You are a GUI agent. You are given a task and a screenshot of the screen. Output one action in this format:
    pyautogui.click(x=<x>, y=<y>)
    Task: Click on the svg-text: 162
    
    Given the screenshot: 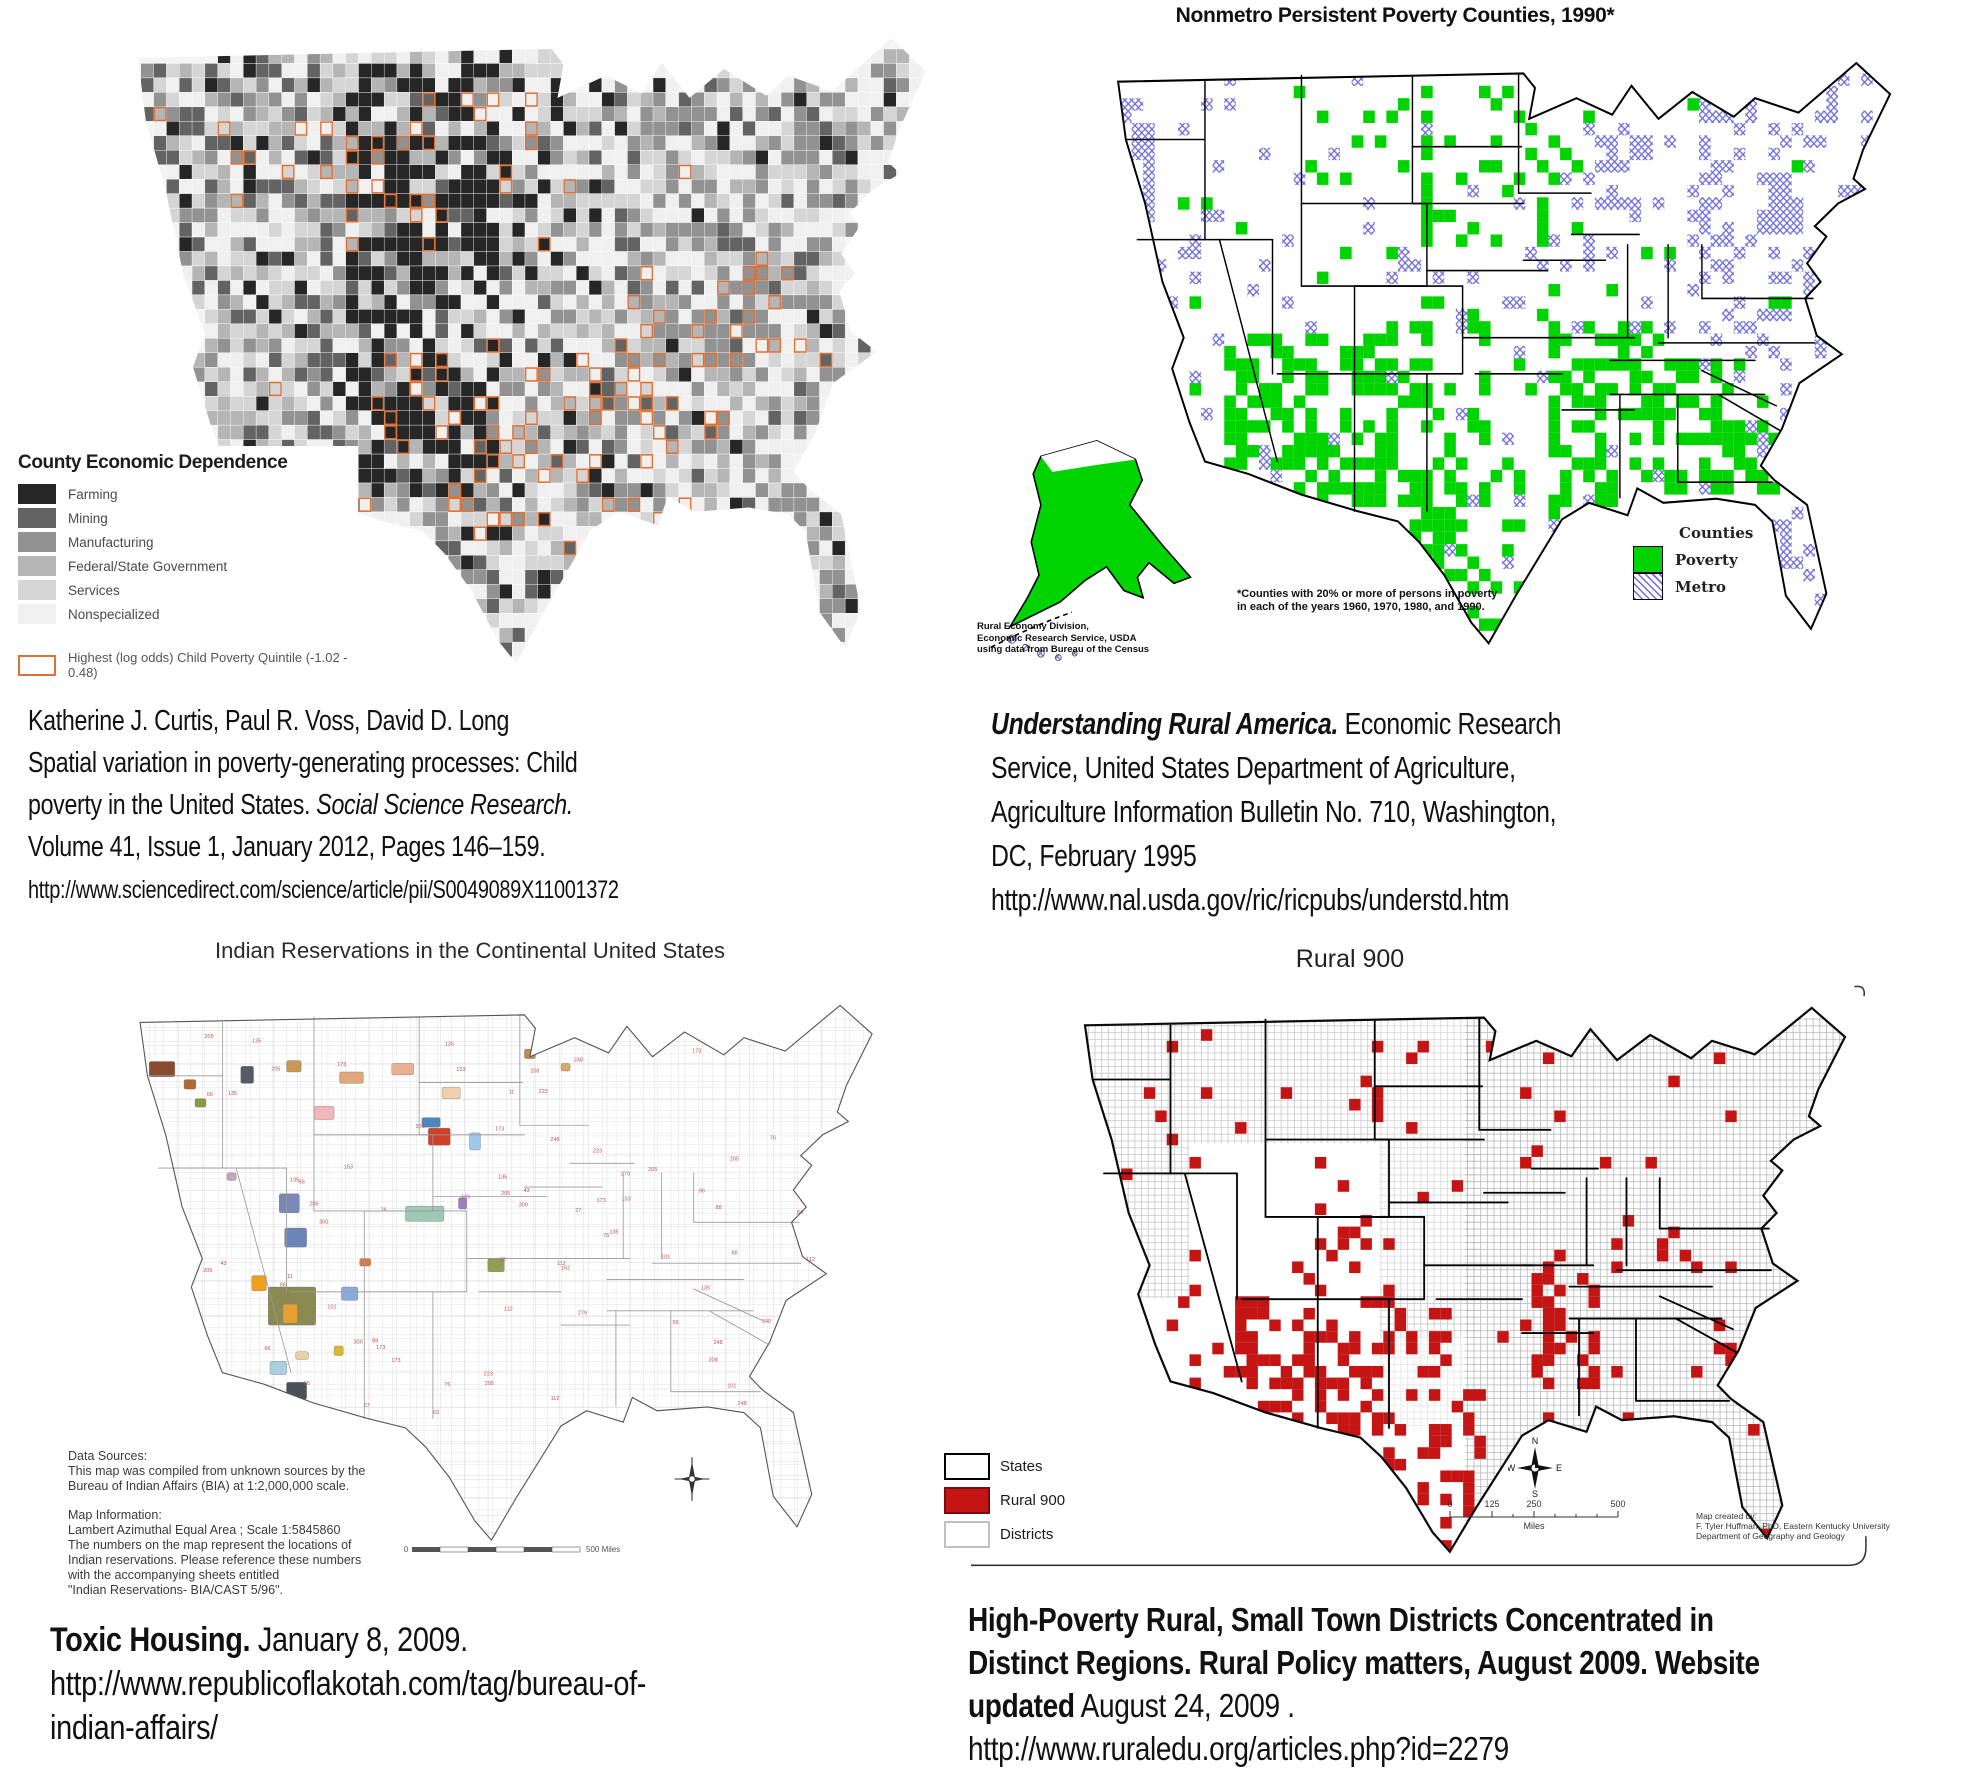 What is the action you would take?
    pyautogui.click(x=565, y=1268)
    